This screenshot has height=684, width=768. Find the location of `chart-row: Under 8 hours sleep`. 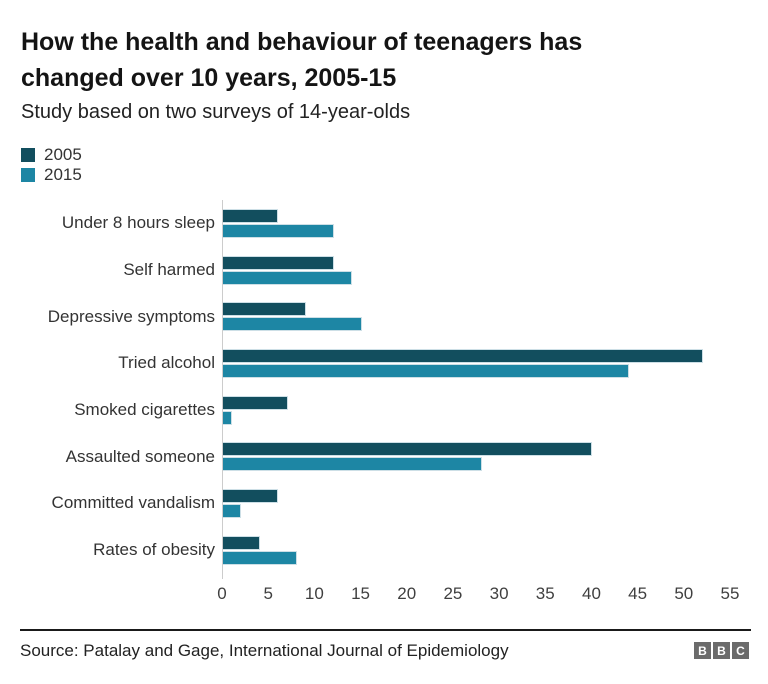

chart-row: Under 8 hours sleep is located at coordinates (415, 223).